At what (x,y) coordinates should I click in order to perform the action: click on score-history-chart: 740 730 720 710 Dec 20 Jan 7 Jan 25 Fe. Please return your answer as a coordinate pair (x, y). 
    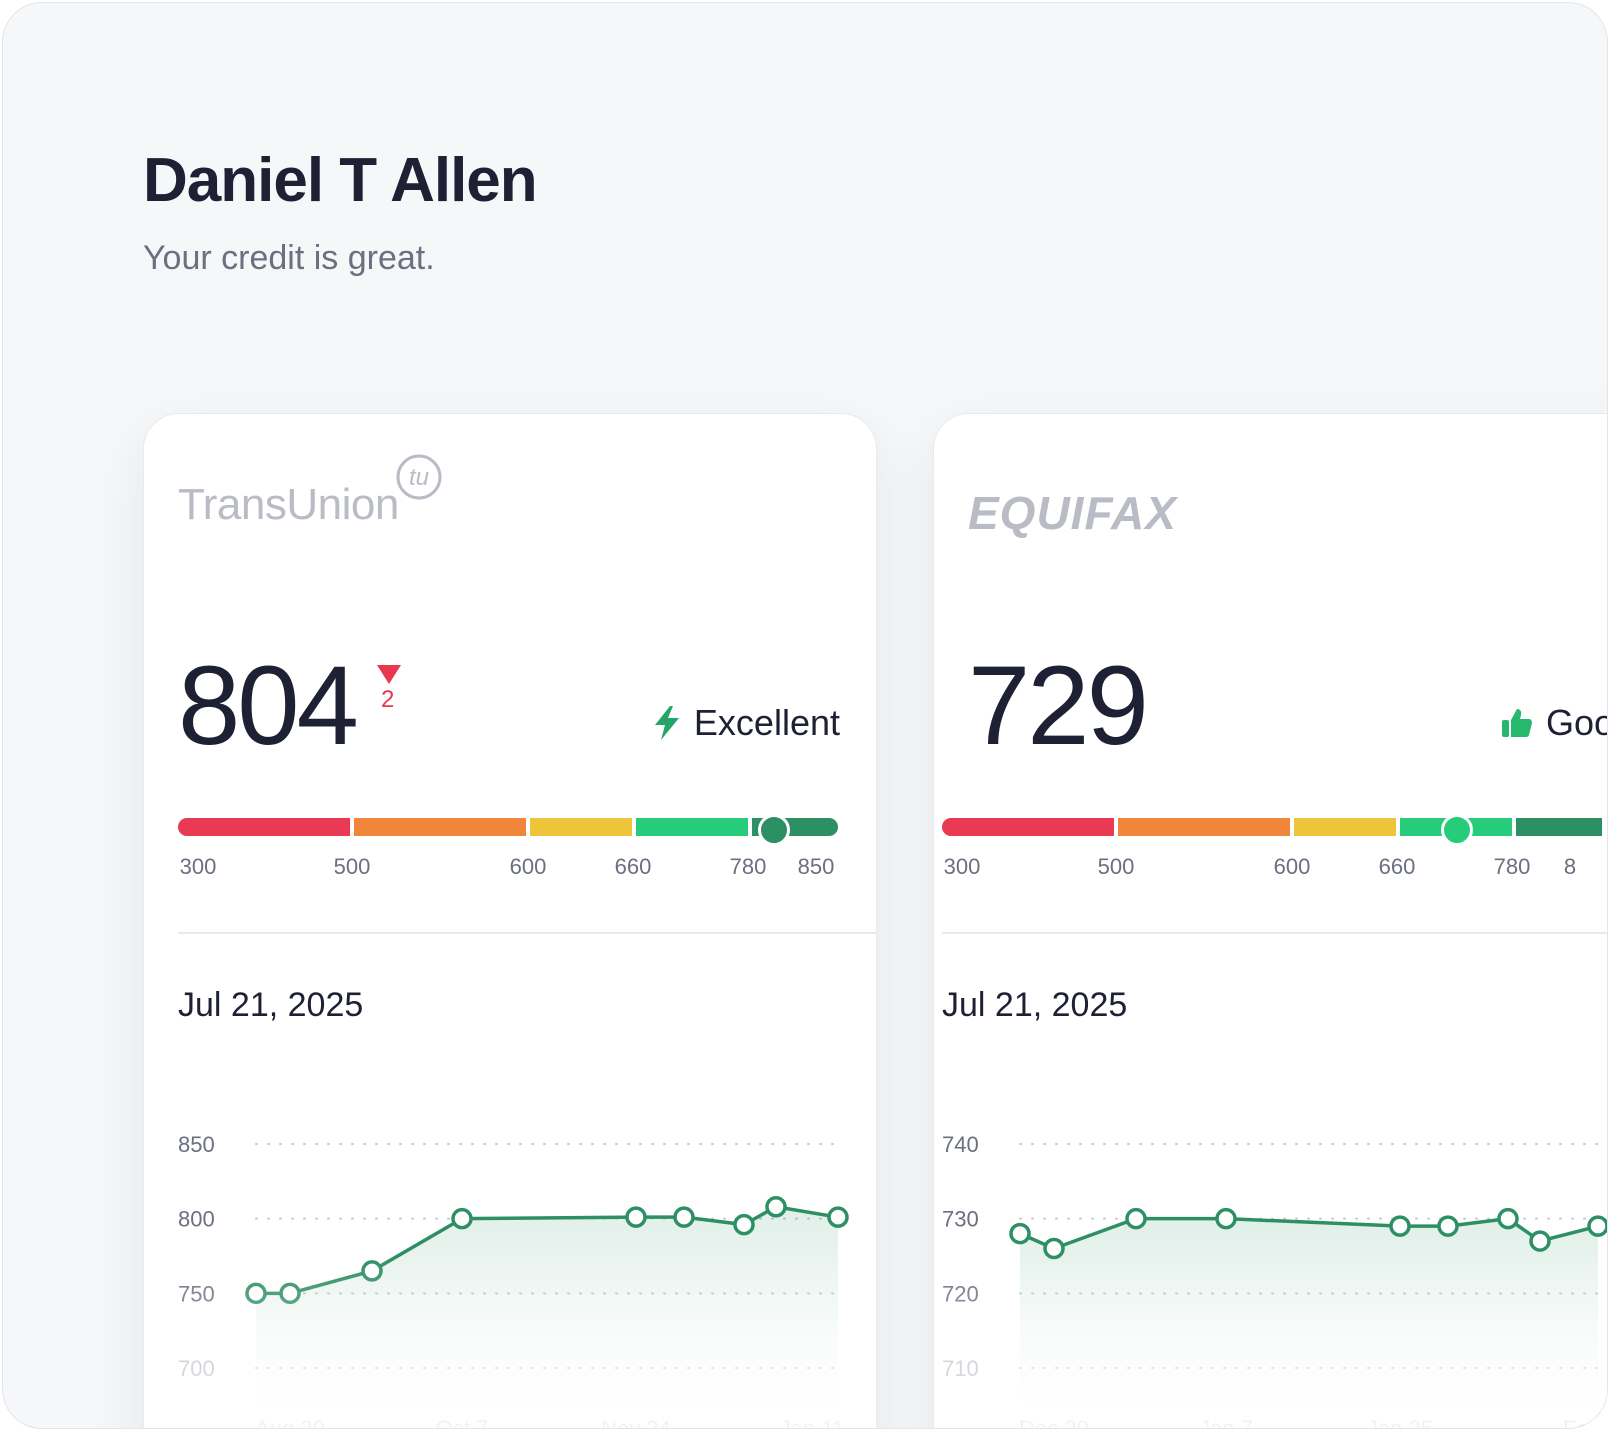
    Looking at the image, I should click on (1274, 1280).